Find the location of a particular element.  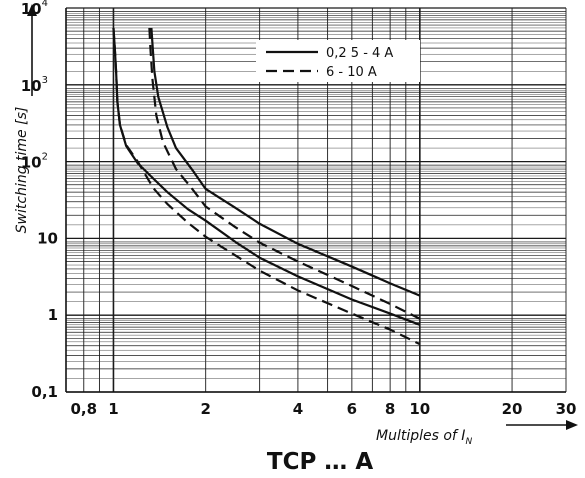

x-tick-label: 20 is located at coordinates (512, 409).